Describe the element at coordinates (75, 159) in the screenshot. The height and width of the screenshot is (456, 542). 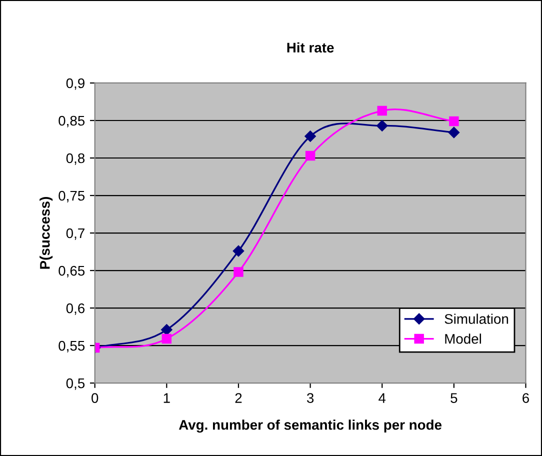
I see `y-tick-label: 0,8` at that location.